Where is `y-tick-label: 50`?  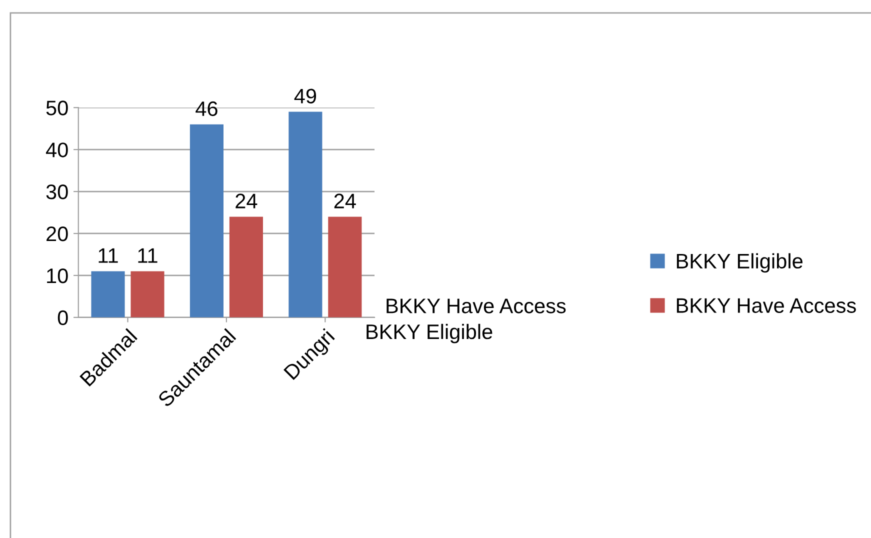
y-tick-label: 50 is located at coordinates (57, 108).